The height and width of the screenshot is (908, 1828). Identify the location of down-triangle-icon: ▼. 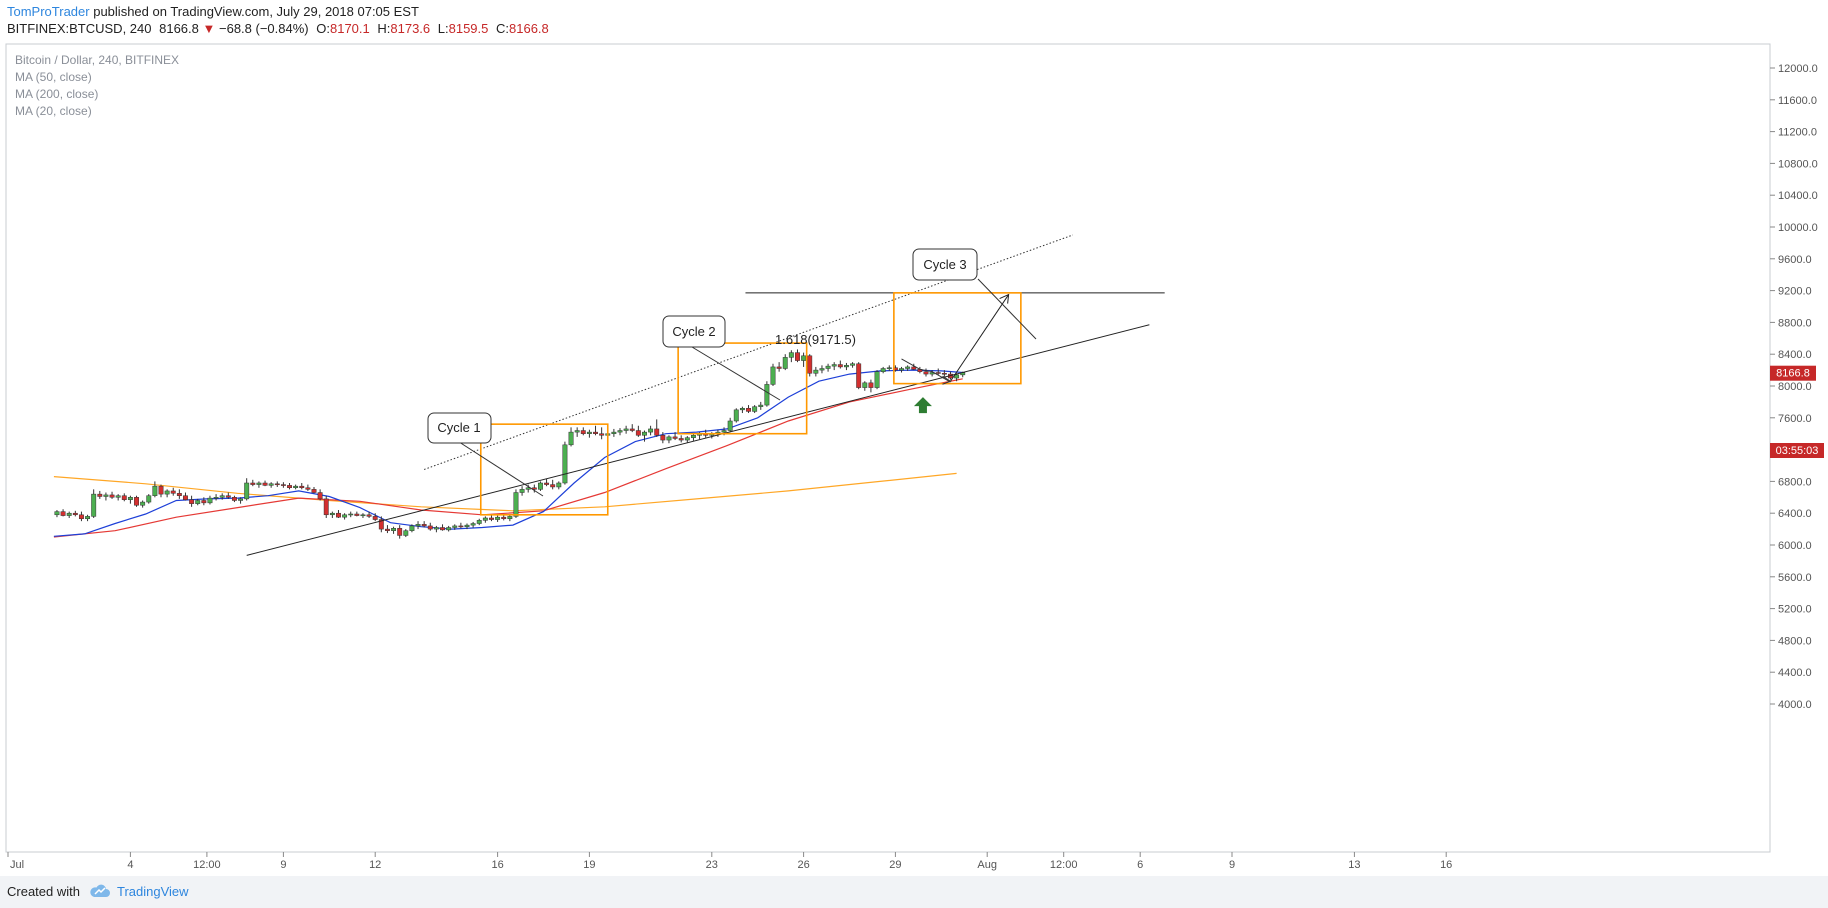
(209, 28).